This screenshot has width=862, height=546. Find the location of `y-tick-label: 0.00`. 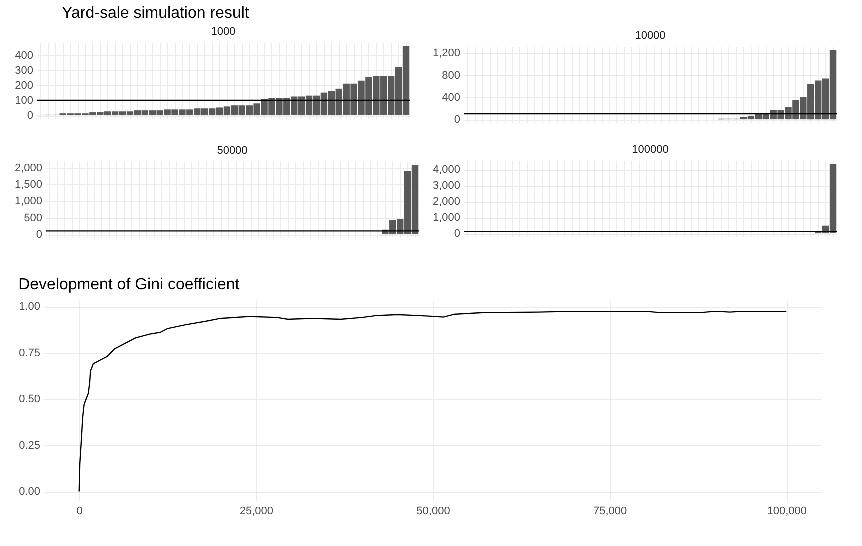

y-tick-label: 0.00 is located at coordinates (29, 492).